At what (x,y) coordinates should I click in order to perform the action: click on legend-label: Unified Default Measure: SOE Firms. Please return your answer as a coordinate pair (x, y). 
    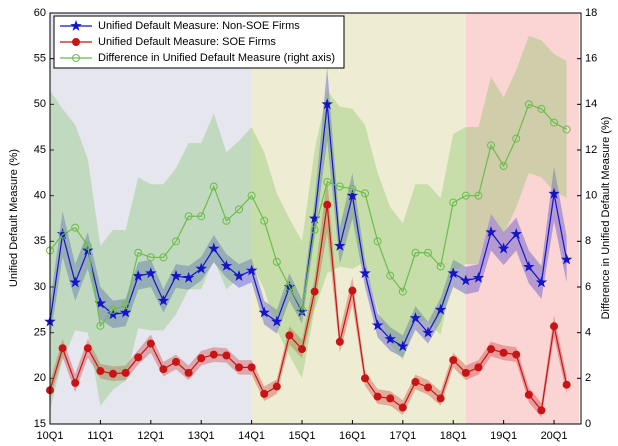
    Looking at the image, I should click on (187, 42).